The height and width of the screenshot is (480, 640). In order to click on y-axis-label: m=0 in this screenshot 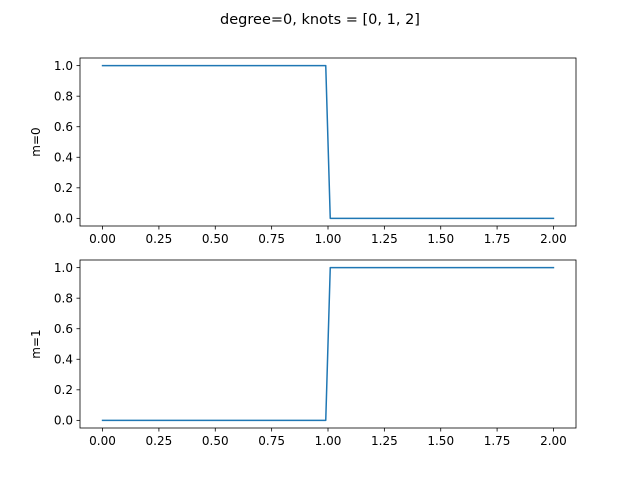, I will do `click(36, 141)`.